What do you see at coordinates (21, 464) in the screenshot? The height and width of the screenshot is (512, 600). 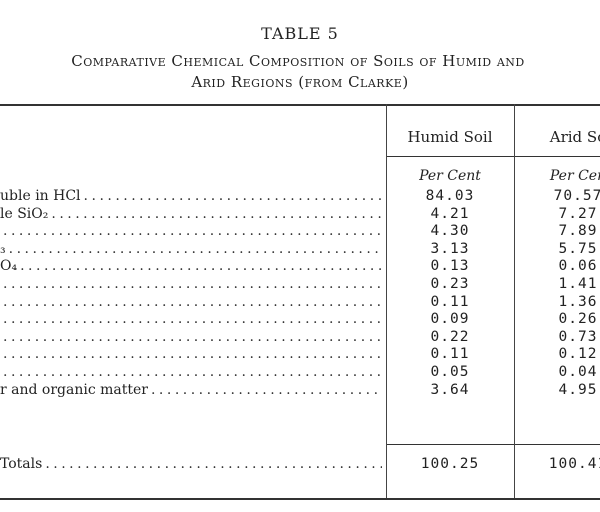 I see `totals-label: Totals` at bounding box center [21, 464].